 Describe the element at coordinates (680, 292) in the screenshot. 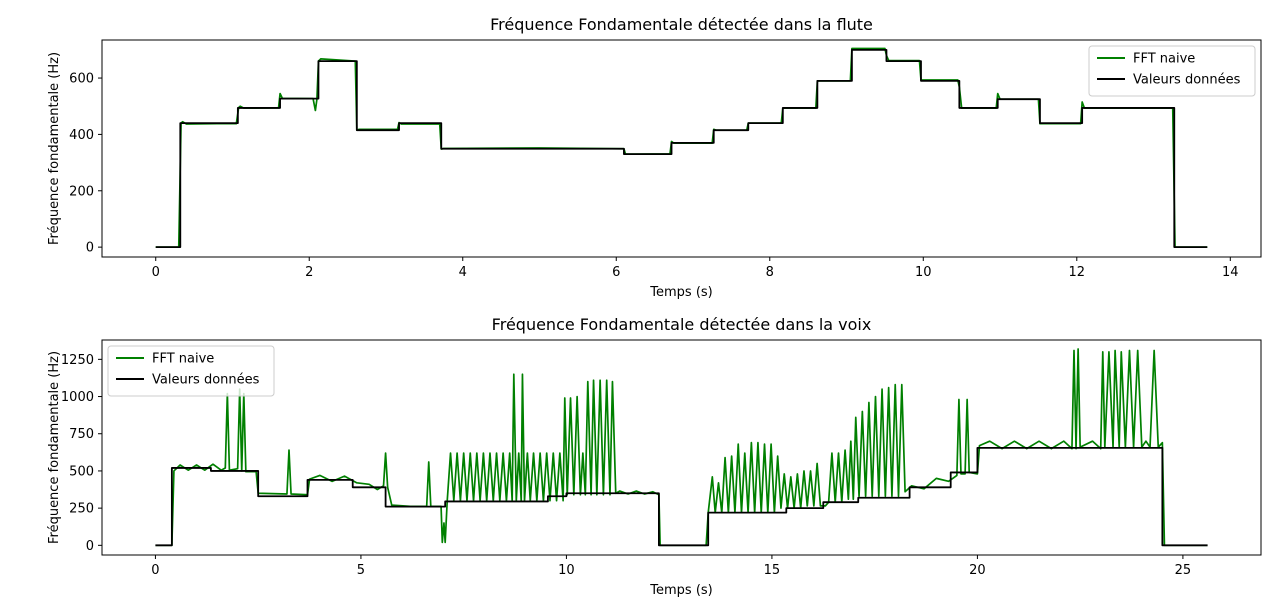

I see `flute-x-axis-label: Temps (s)` at that location.